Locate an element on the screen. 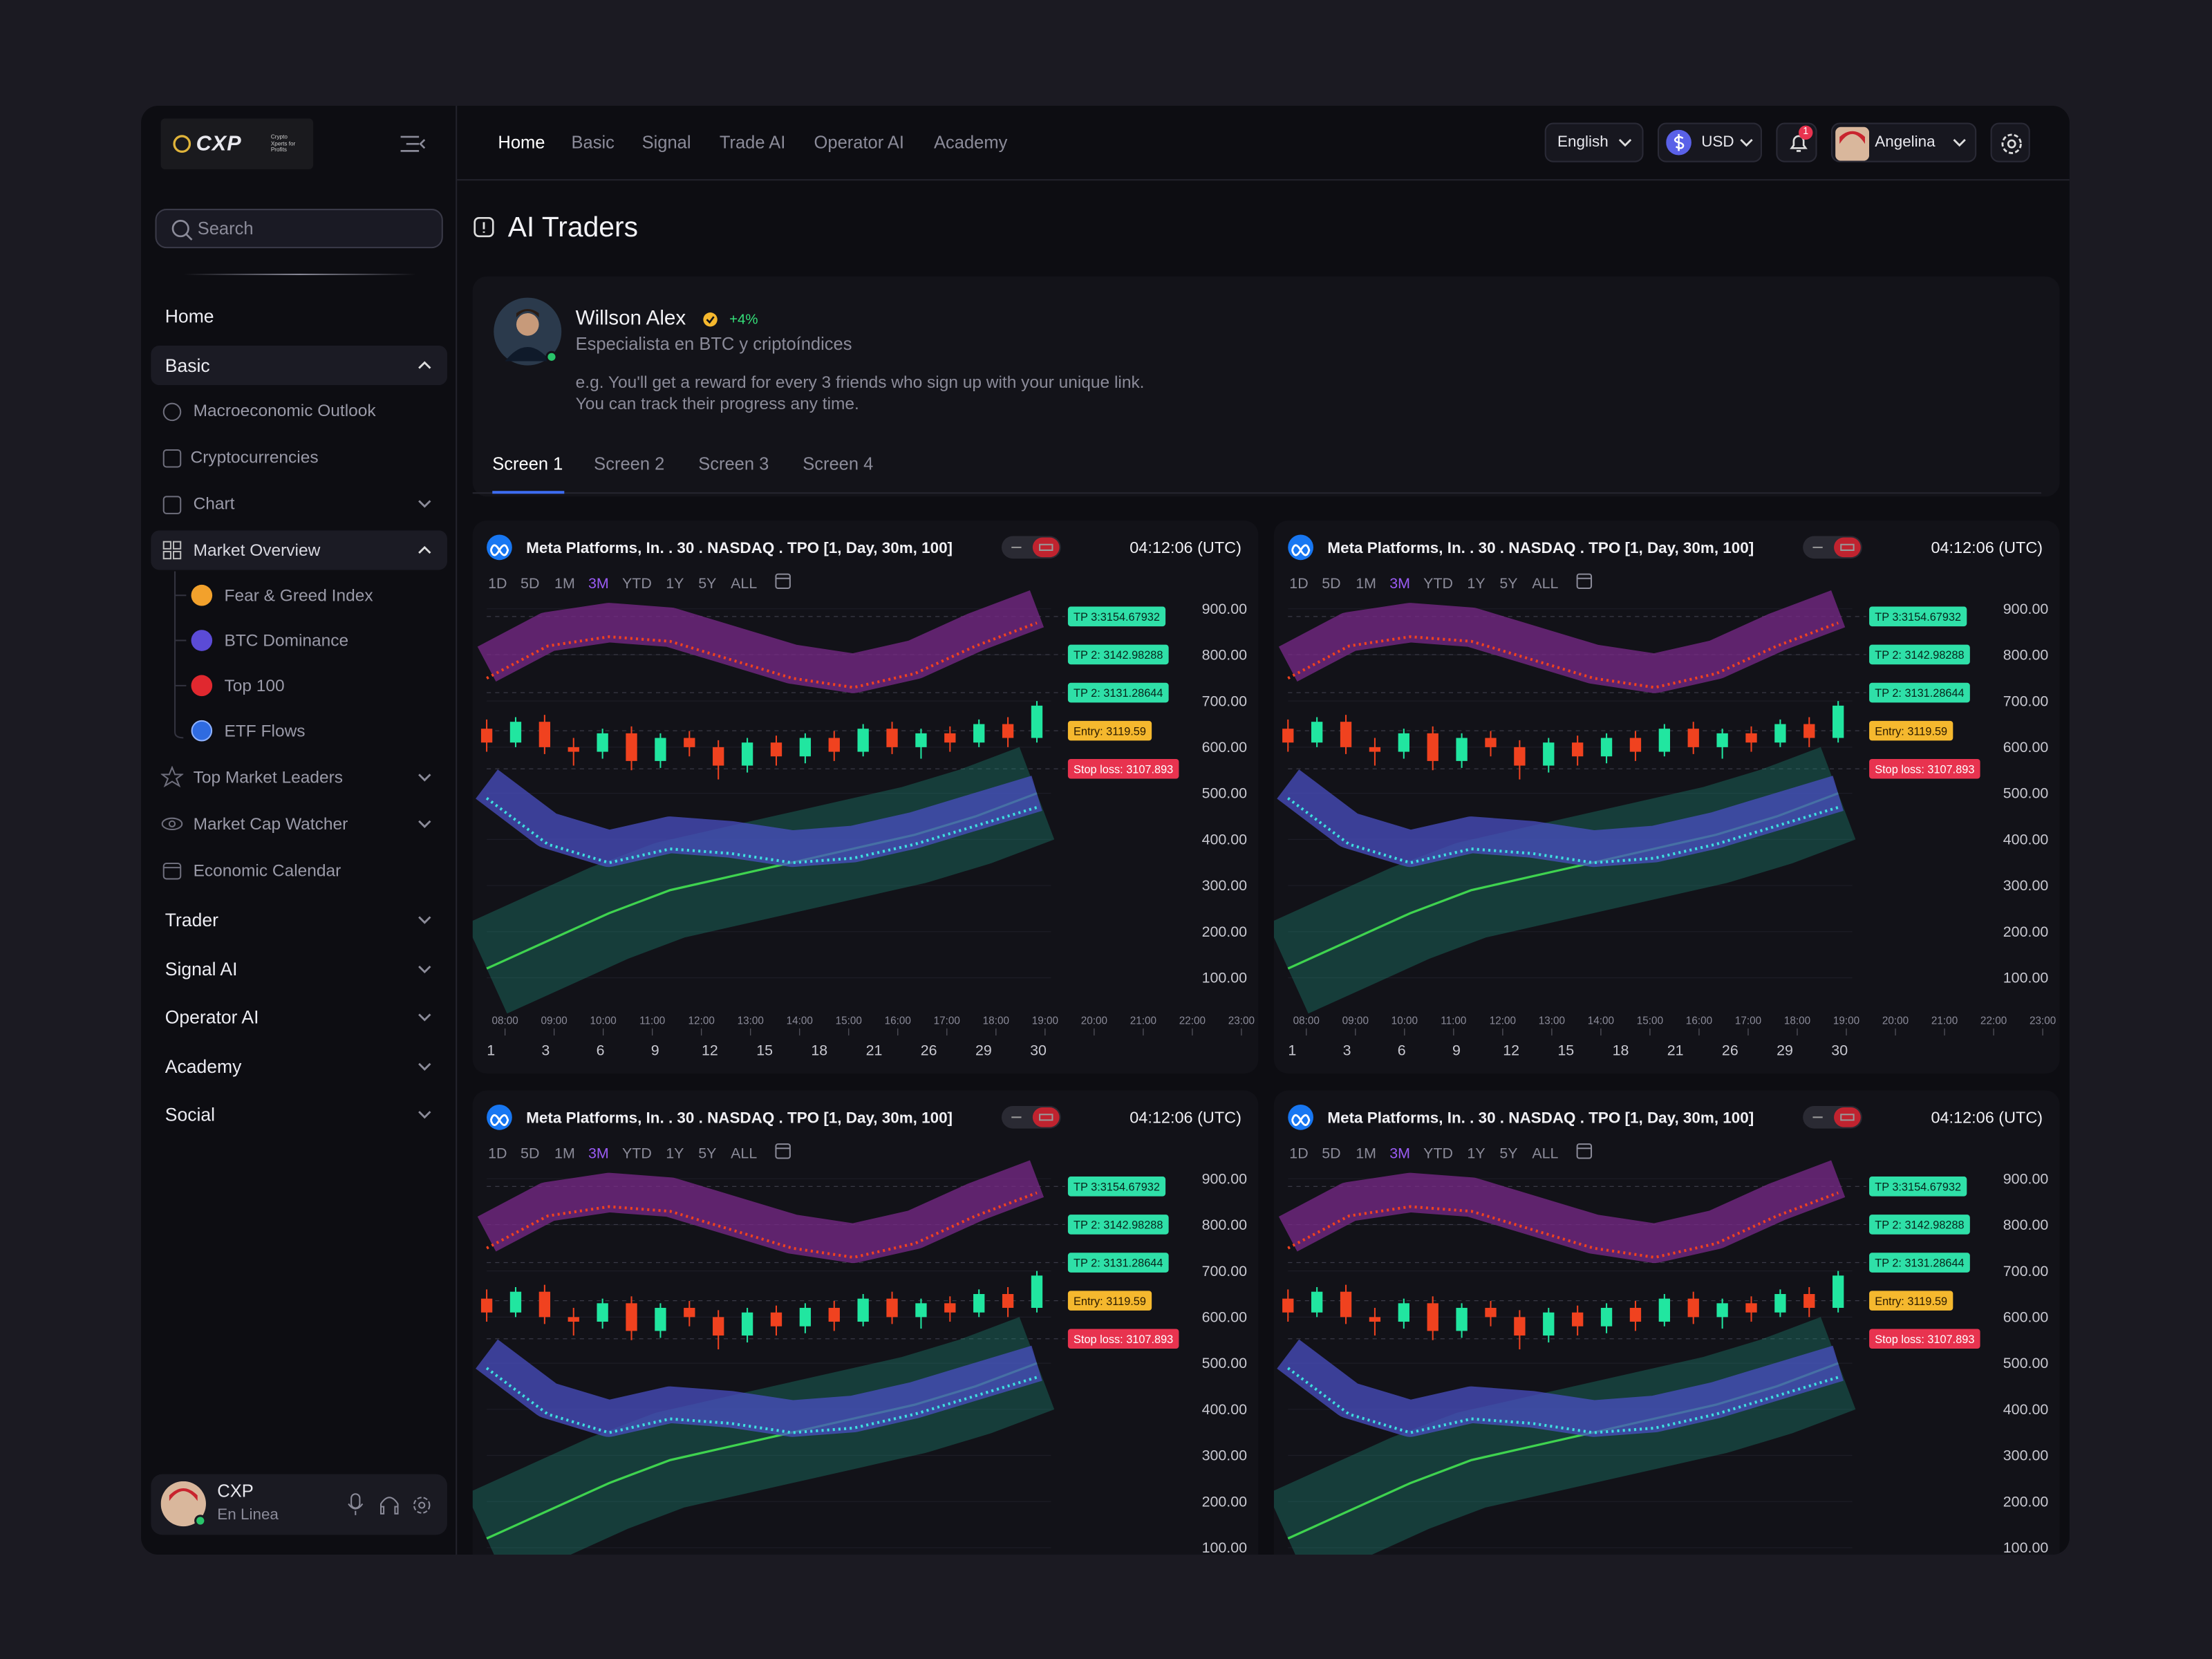  nav-item: BTC Dominance is located at coordinates (286, 640).